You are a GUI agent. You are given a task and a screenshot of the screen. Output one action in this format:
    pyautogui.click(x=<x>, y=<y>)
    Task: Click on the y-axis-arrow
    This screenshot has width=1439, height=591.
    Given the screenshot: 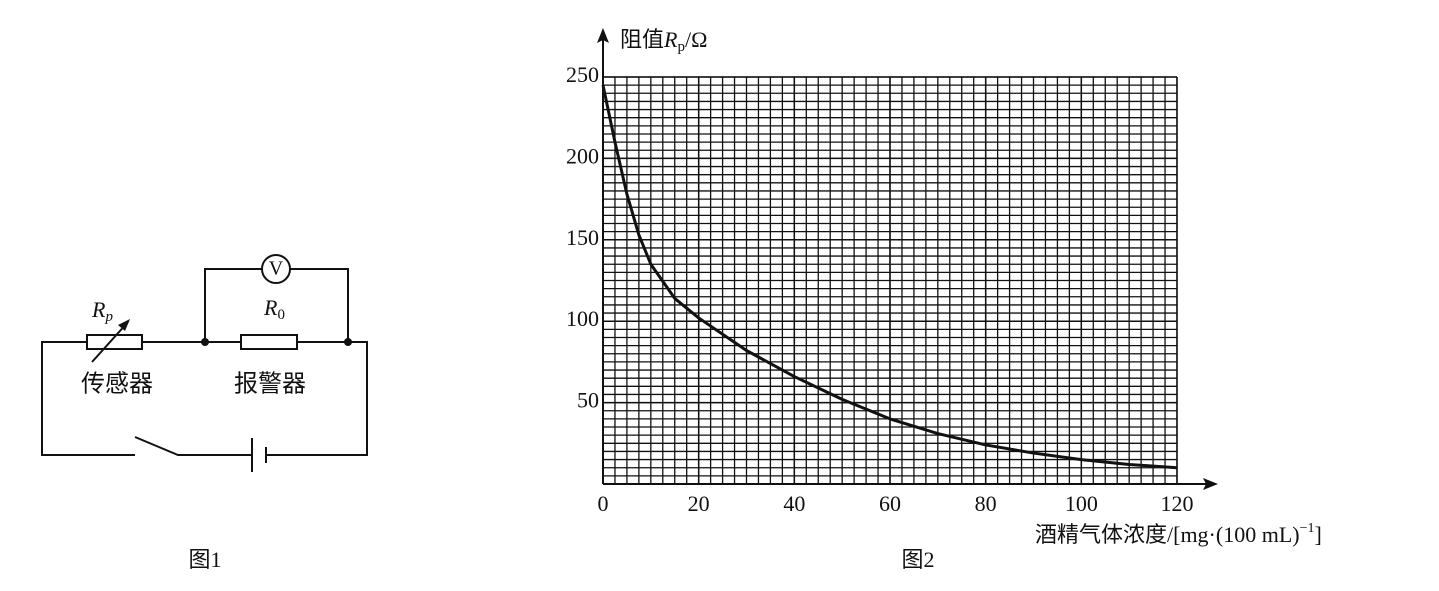 What is the action you would take?
    pyautogui.click(x=603, y=35)
    